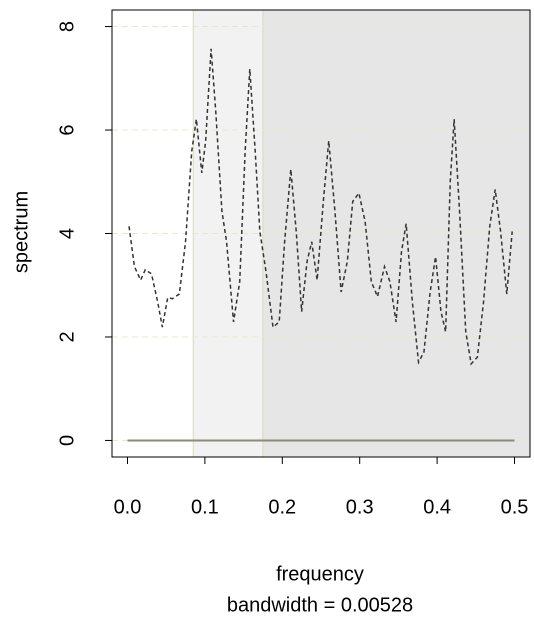 This screenshot has width=534, height=631. What do you see at coordinates (282, 507) in the screenshot?
I see `x-tick-label: 0.2` at bounding box center [282, 507].